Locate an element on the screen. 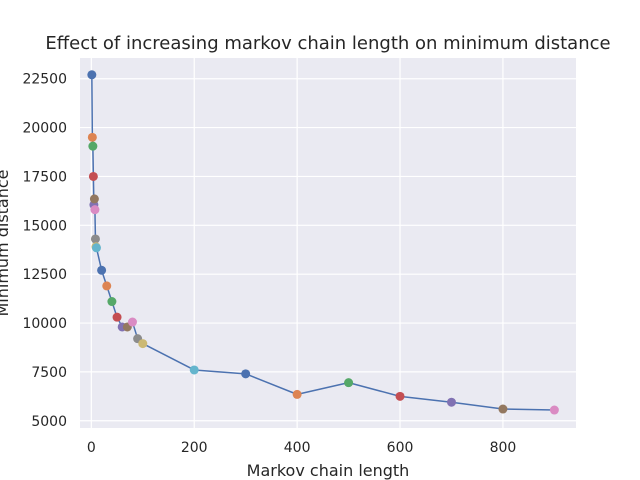  x-tick-label: 800 is located at coordinates (503, 448).